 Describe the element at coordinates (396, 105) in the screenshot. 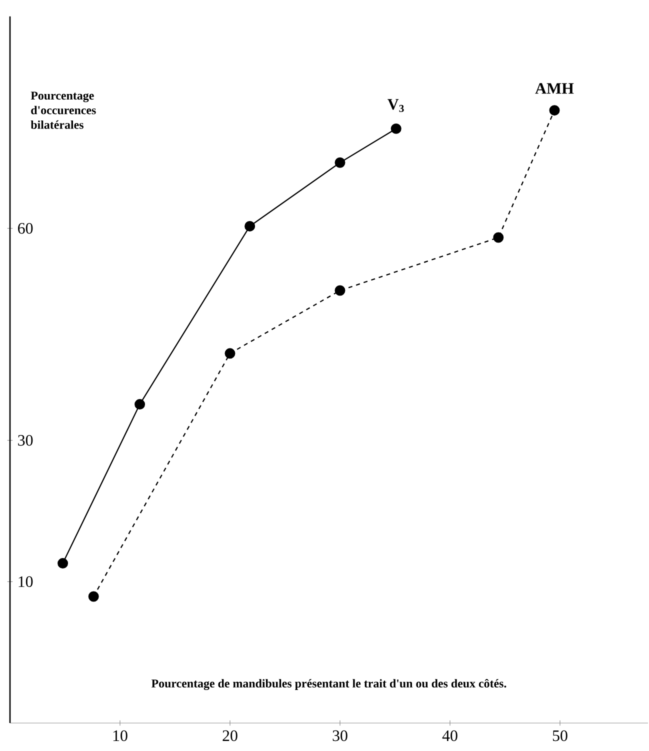

I see `series-label: V$_{3}$` at that location.